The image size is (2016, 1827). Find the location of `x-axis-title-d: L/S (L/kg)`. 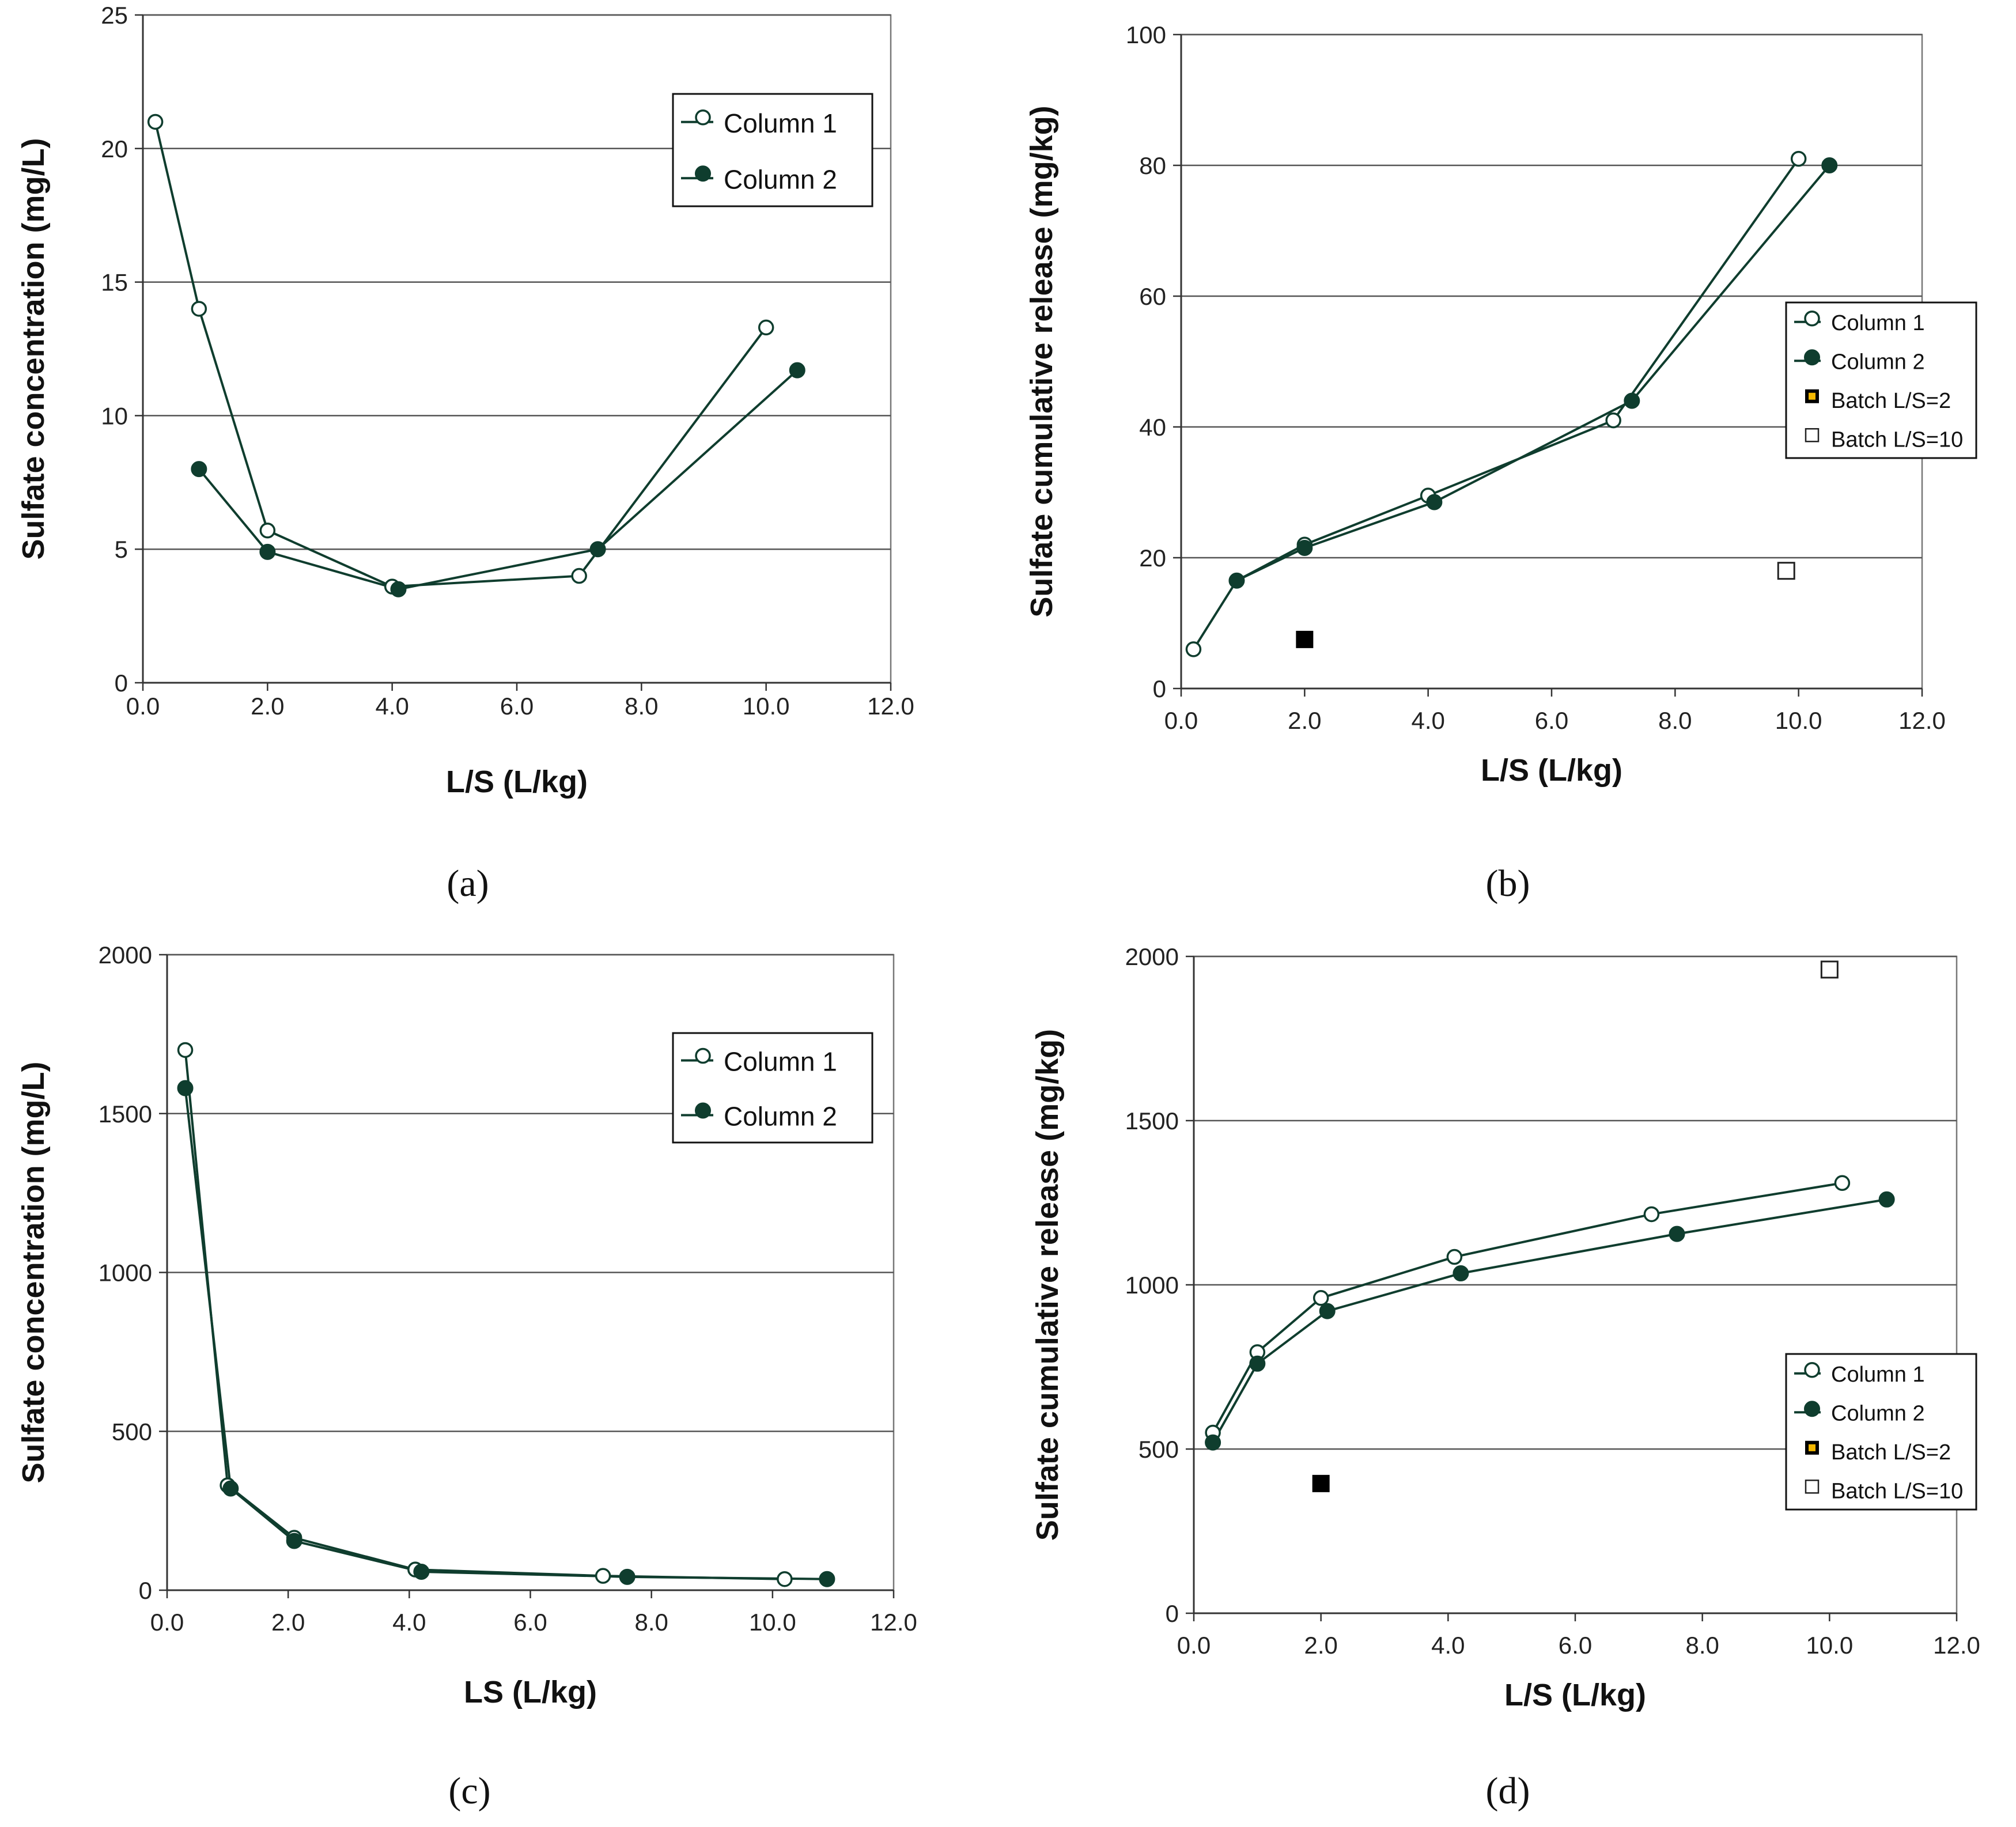

x-axis-title-d: L/S (L/kg) is located at coordinates (1575, 1695).